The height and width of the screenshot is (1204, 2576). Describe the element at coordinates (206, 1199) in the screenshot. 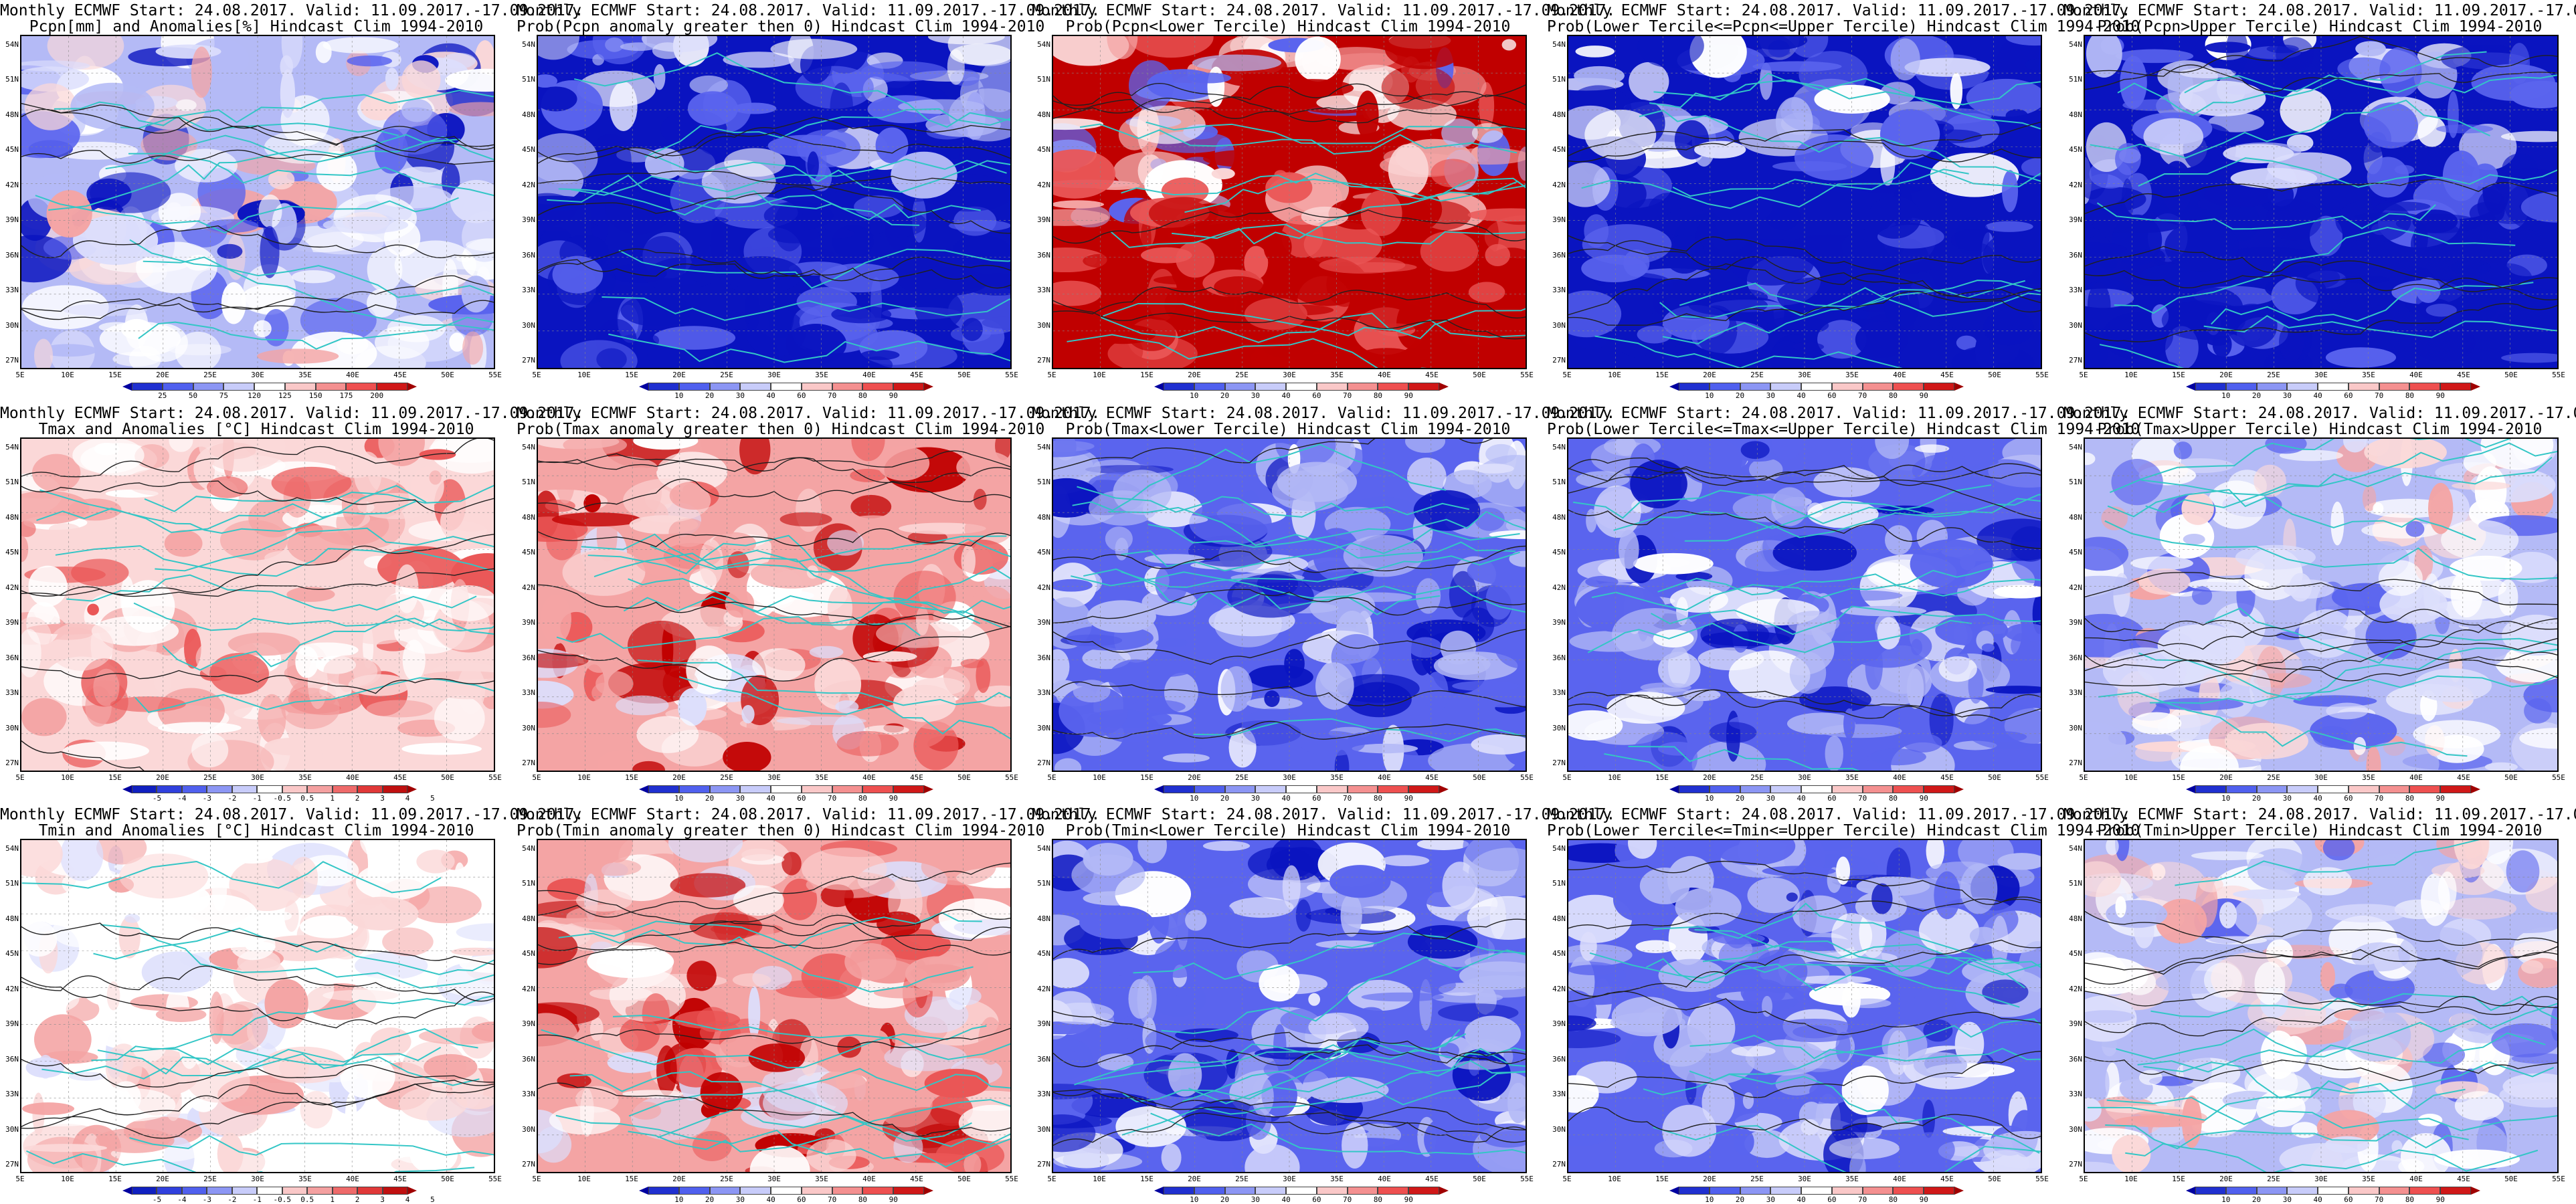

I see `colorbar-label: -3` at that location.